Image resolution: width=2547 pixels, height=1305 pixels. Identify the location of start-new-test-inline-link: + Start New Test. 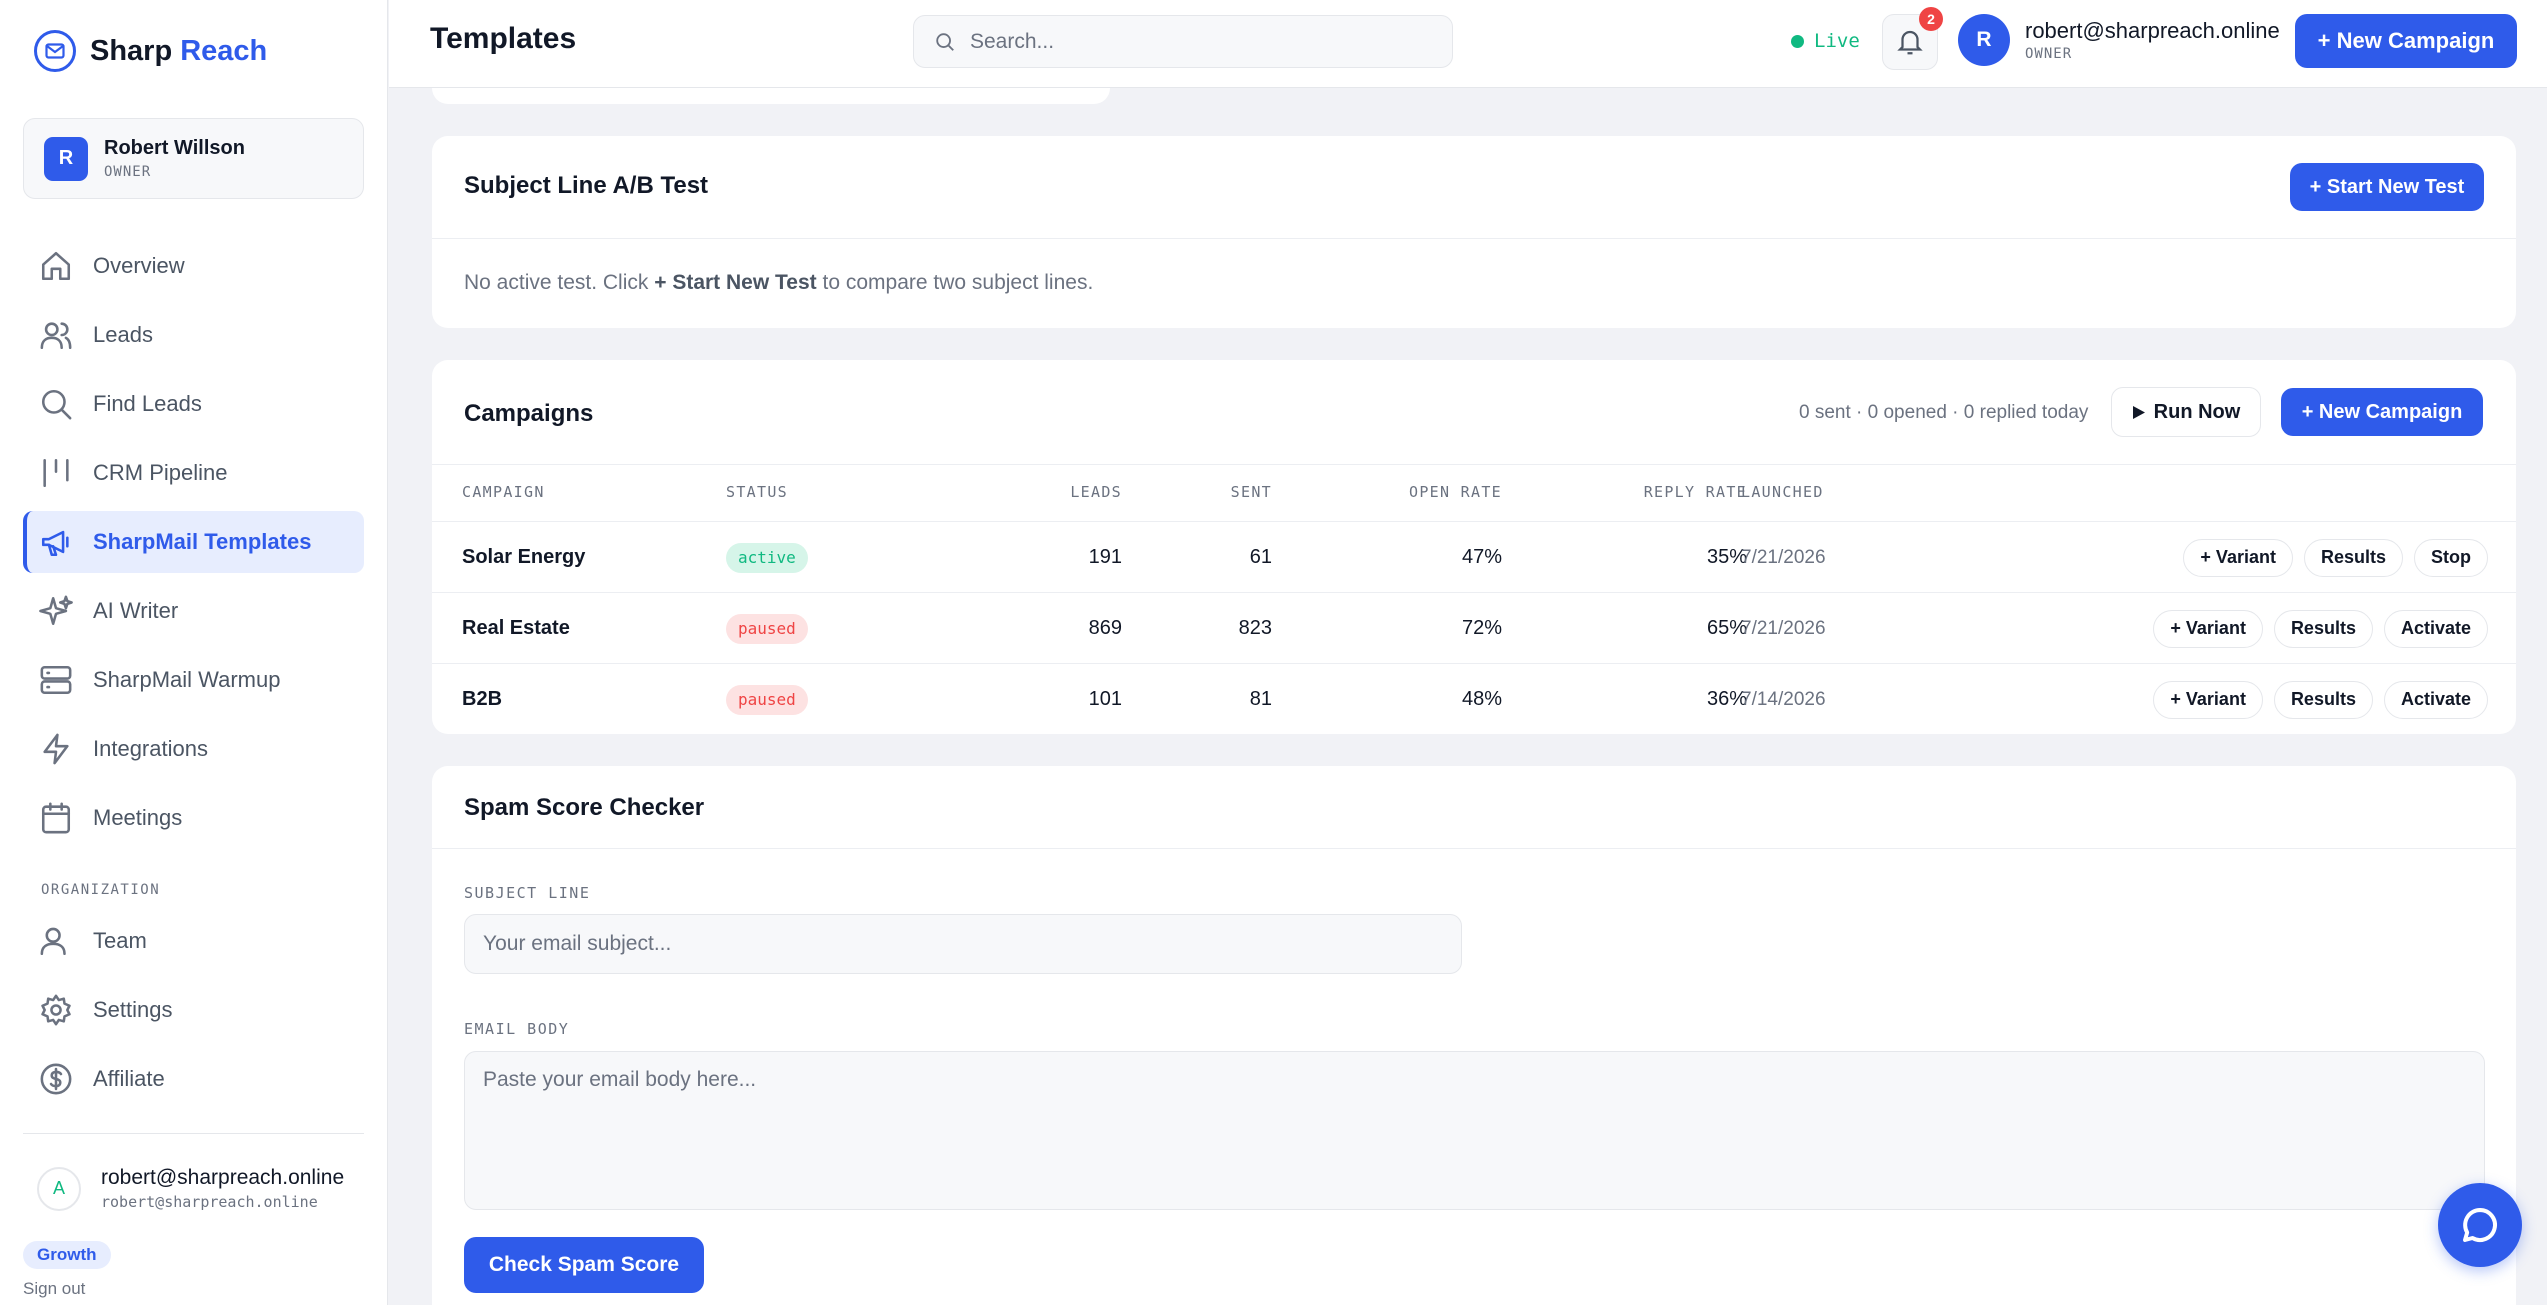
(735, 282).